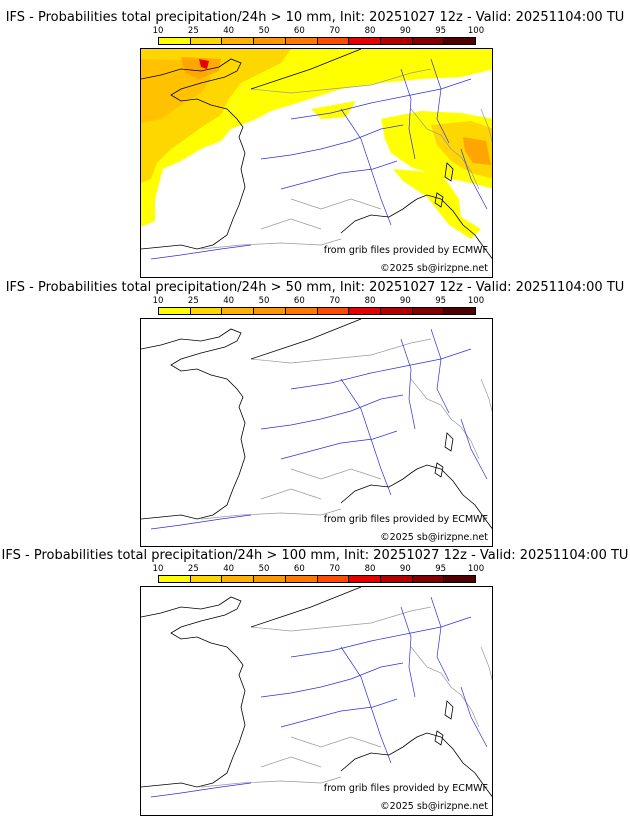 This screenshot has width=630, height=828. I want to click on precip-shading, so click(316, 144).